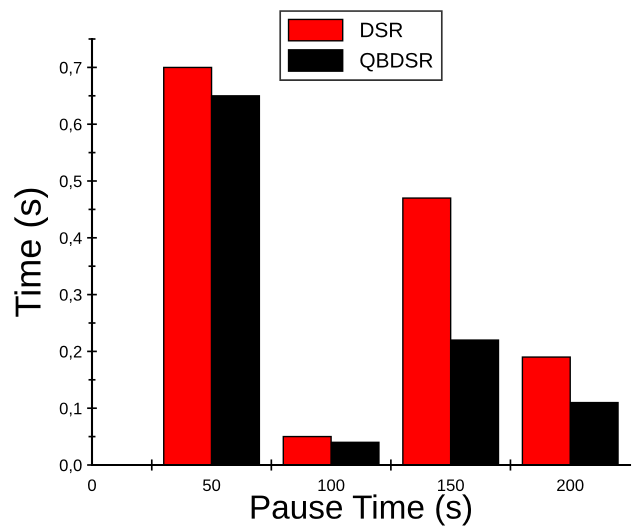 The image size is (640, 532). Describe the element at coordinates (71, 466) in the screenshot. I see `y-tick-label: 0,0` at that location.